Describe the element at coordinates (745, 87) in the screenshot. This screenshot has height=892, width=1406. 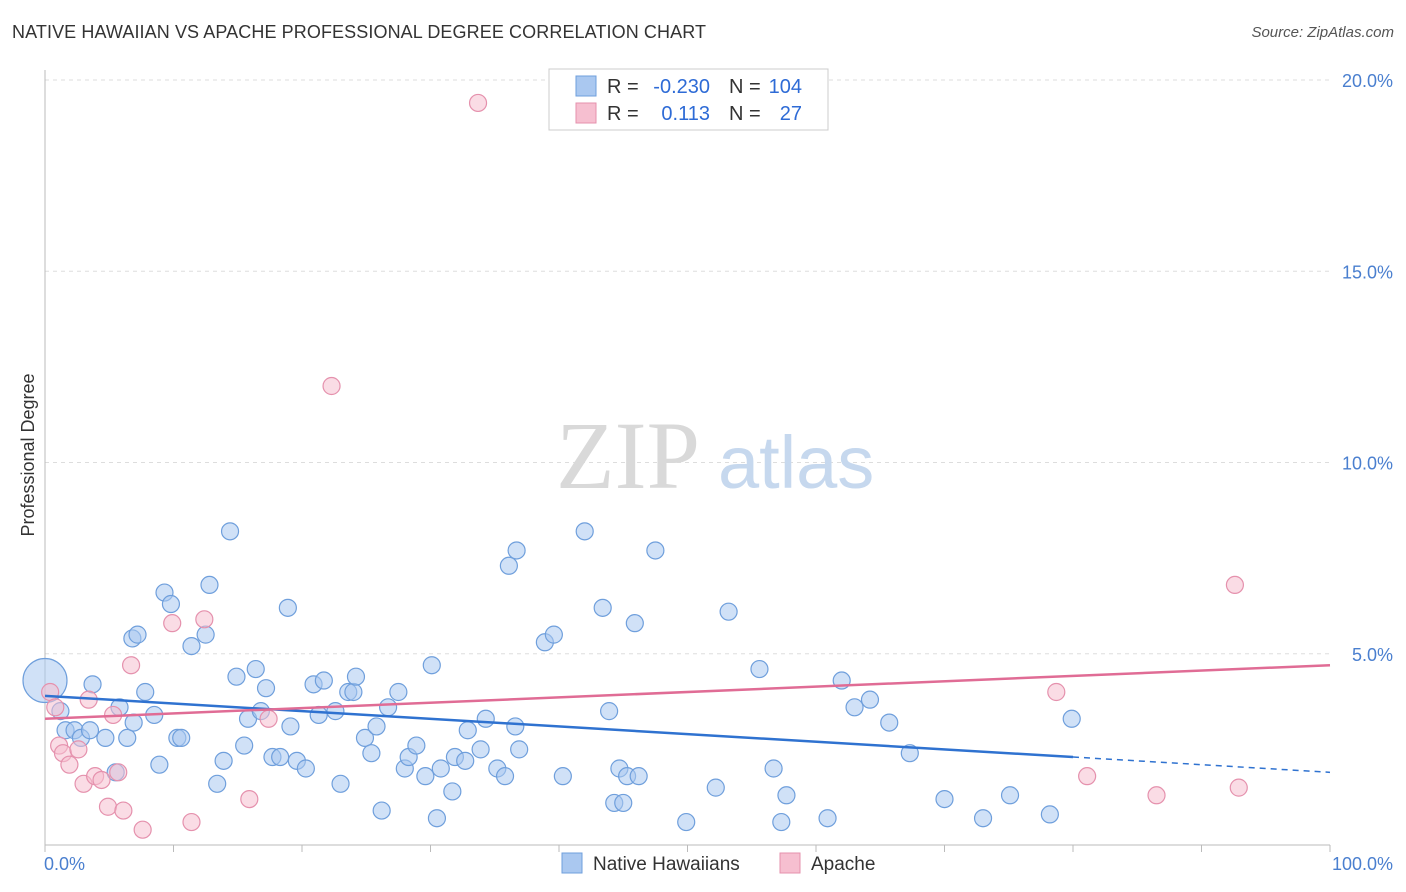
I see `legend-n-label-1: N =` at that location.